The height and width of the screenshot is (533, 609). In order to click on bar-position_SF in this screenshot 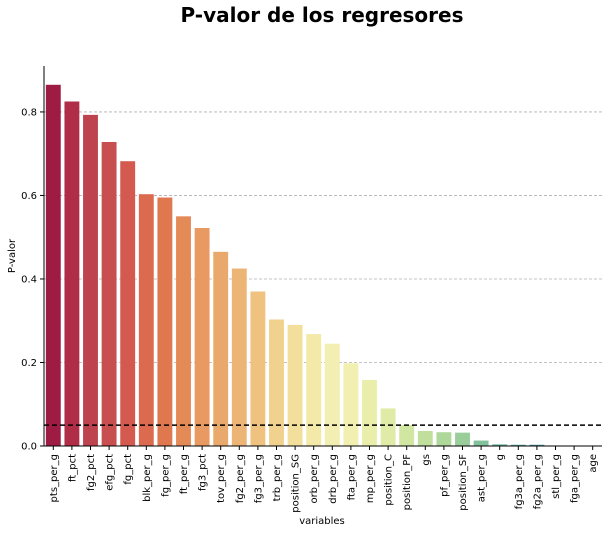, I will do `click(462, 439)`.